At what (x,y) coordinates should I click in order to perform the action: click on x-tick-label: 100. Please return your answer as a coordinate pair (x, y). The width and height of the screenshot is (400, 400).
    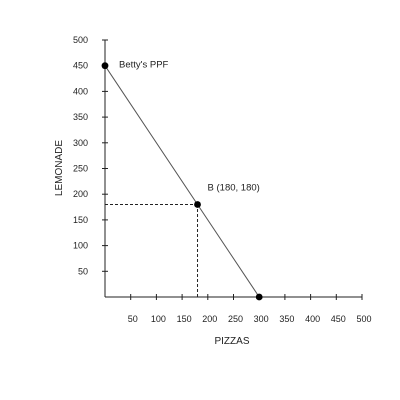
    Looking at the image, I should click on (158, 319).